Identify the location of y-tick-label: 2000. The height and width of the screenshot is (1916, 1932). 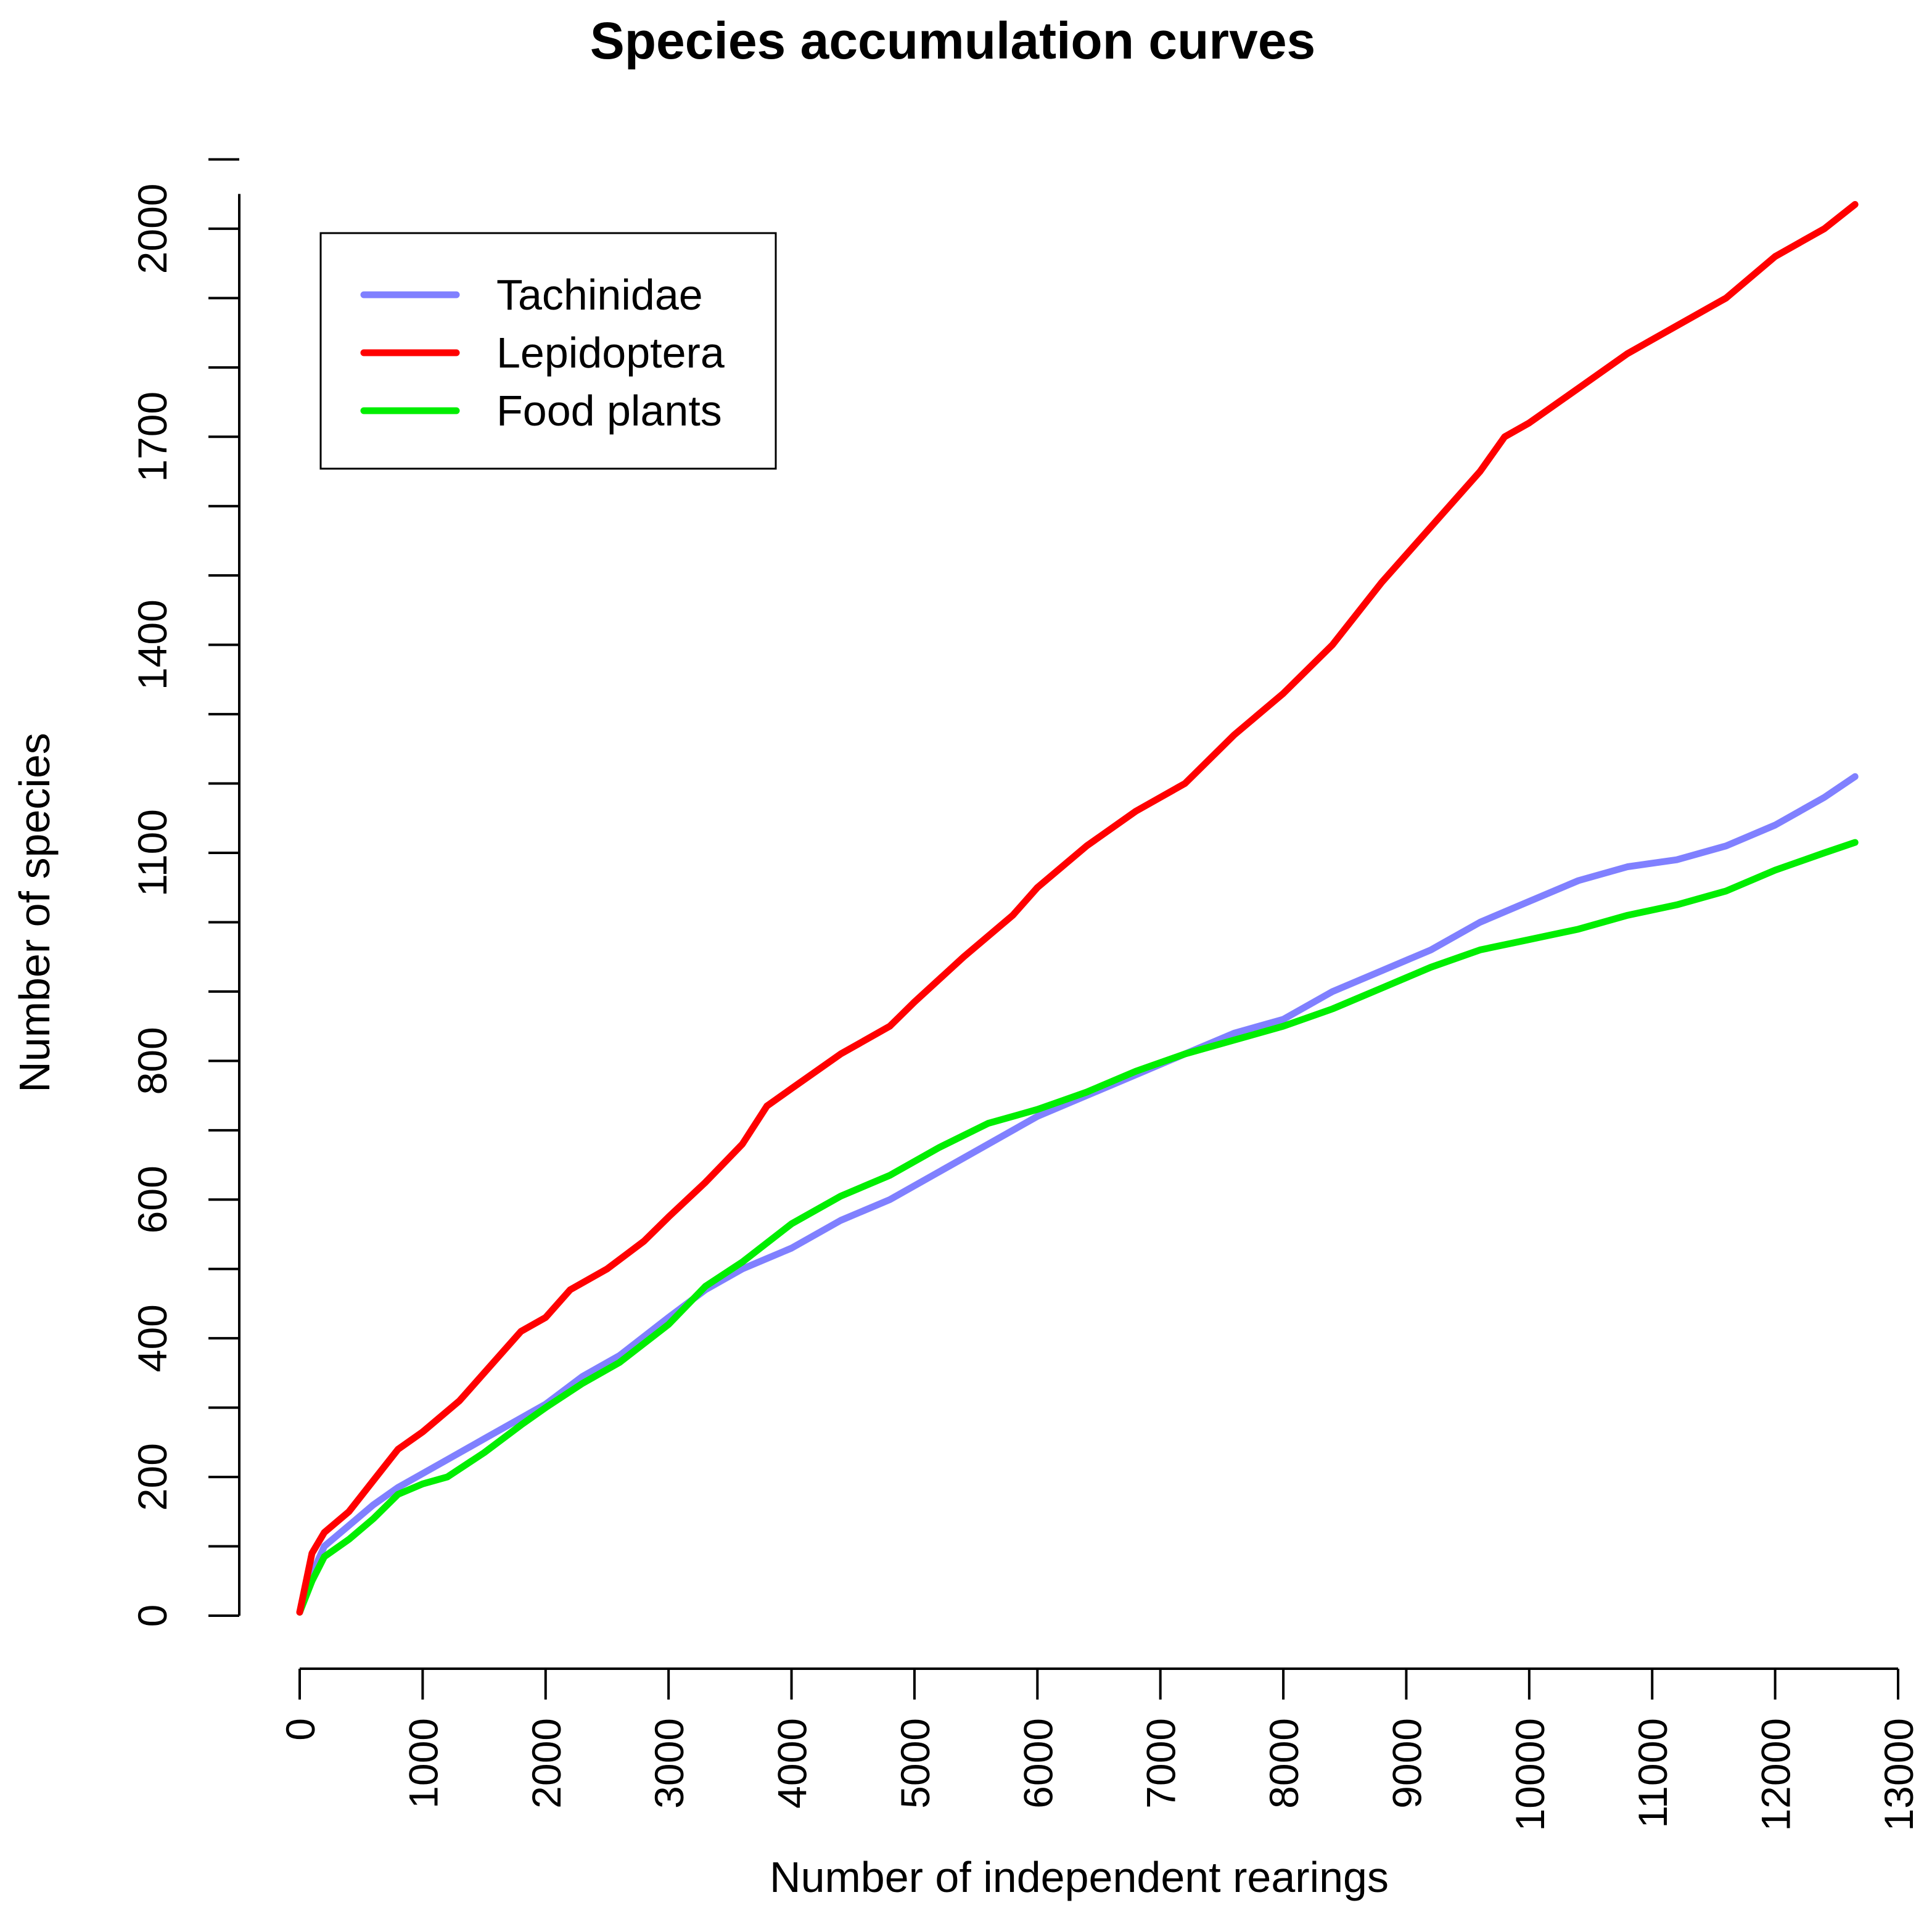
(152, 228).